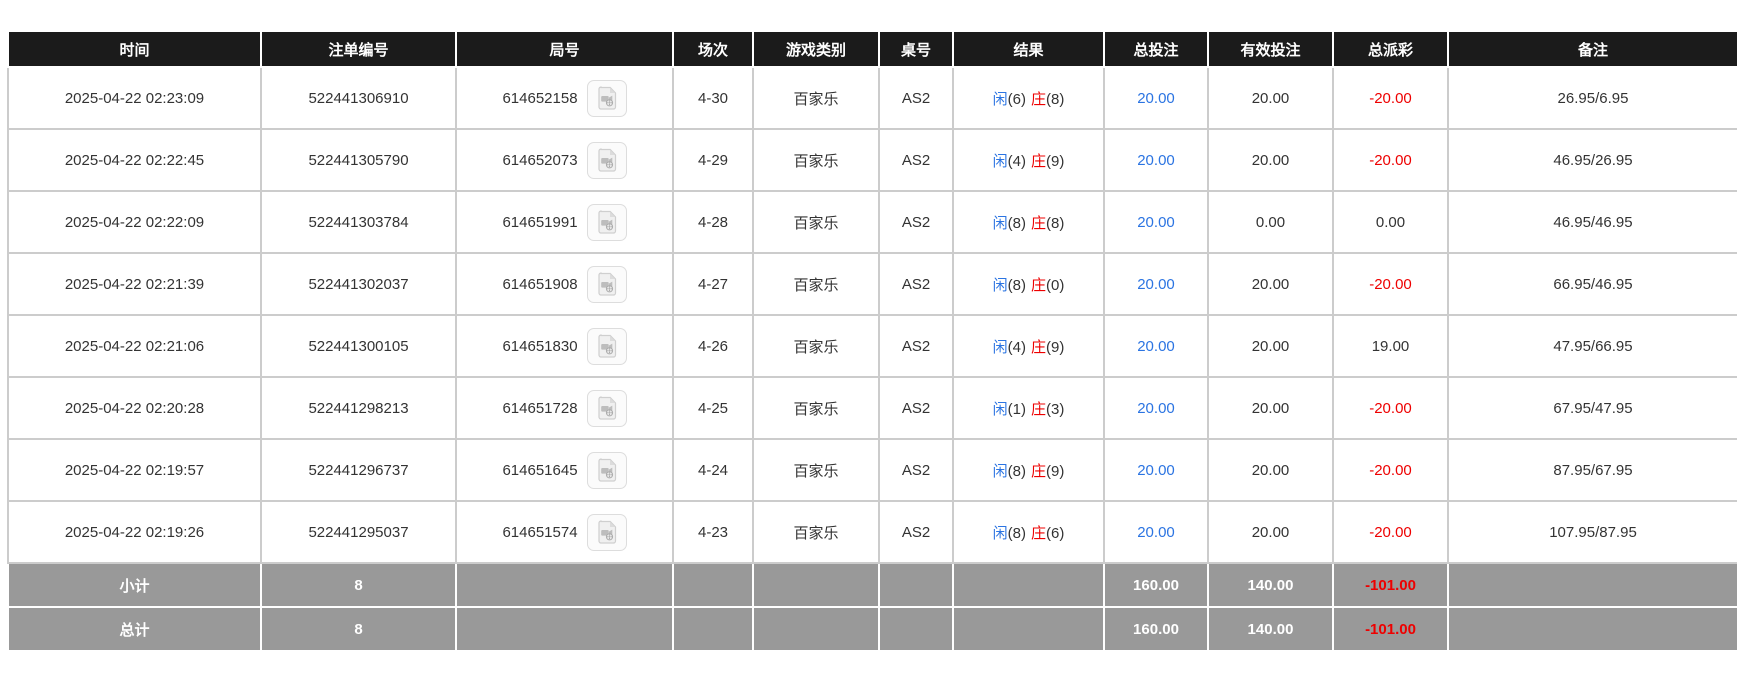  What do you see at coordinates (1028, 49) in the screenshot?
I see `col-header-result: 结果` at bounding box center [1028, 49].